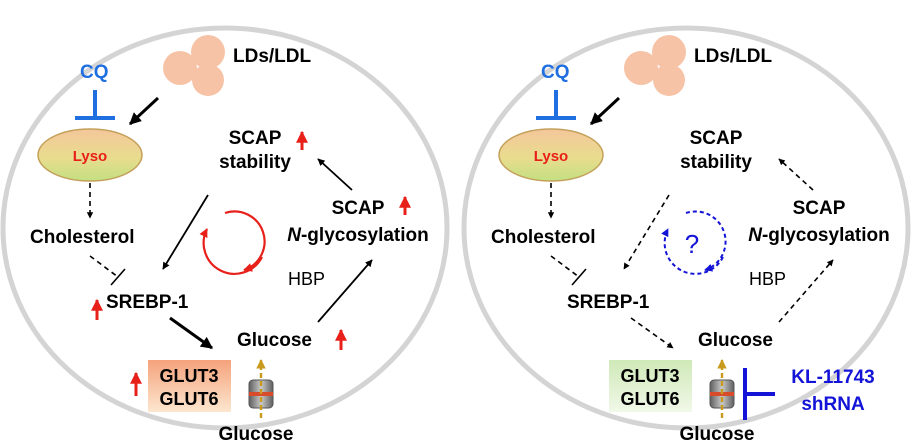 The image size is (918, 443). I want to click on left-lds-to-lyso-arrow, so click(144, 111).